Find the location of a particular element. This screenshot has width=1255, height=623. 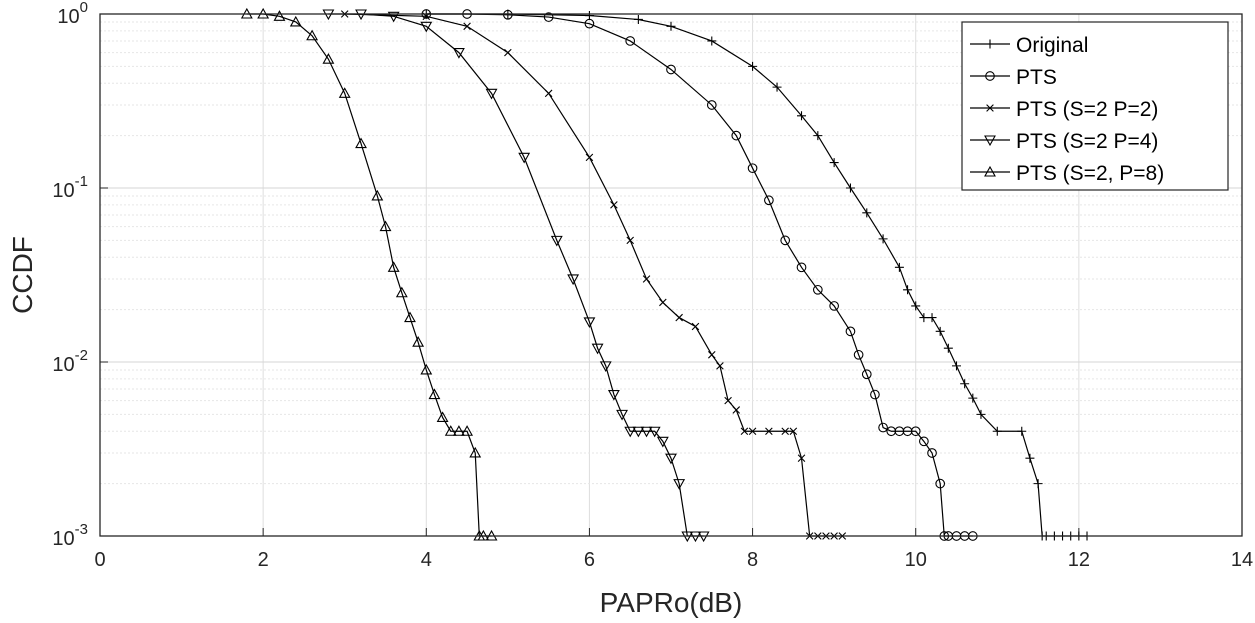

y-tick-label: 10⁻¹ is located at coordinates (70, 187).